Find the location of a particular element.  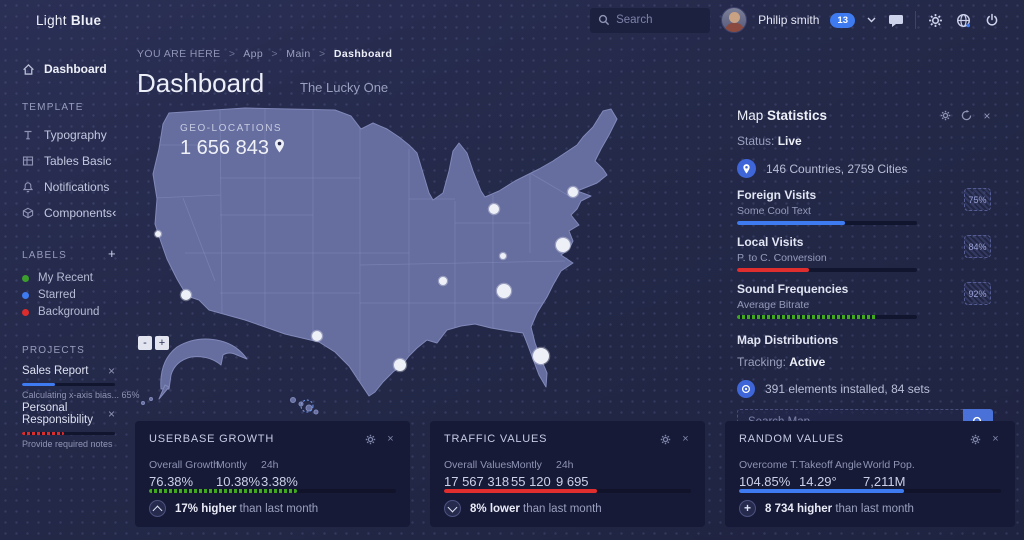

sidebar-item-tables-basic: Tables Basic is located at coordinates (66, 161).